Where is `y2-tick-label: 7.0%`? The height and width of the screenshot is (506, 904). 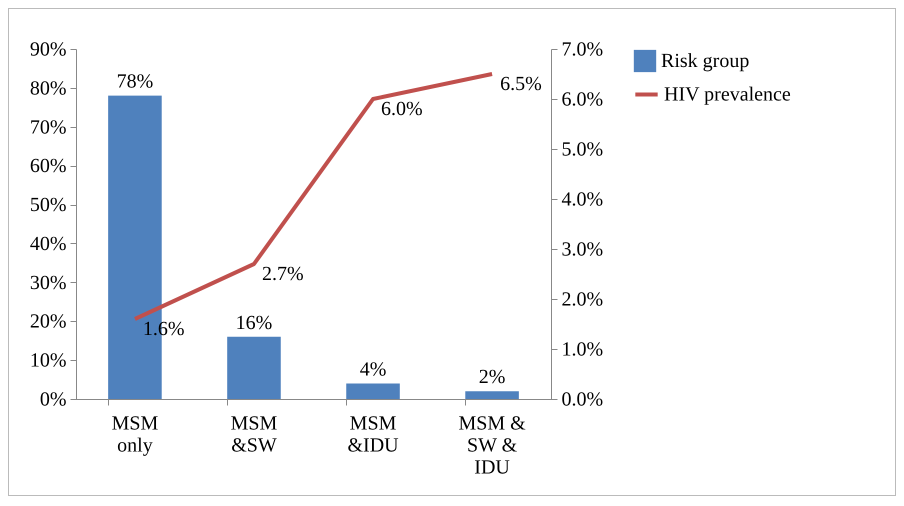
y2-tick-label: 7.0% is located at coordinates (583, 49).